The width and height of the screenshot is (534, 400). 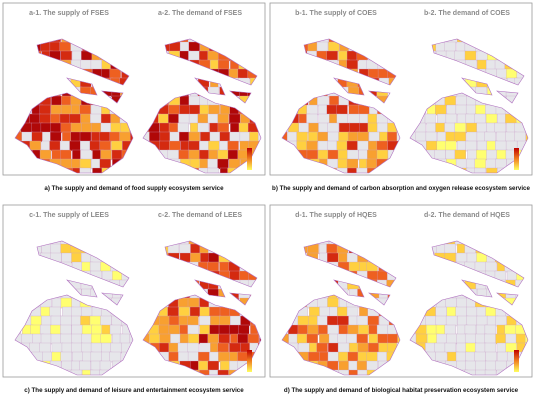 What do you see at coordinates (69, 215) in the screenshot?
I see `map-title: c-1. The supply of LEES` at bounding box center [69, 215].